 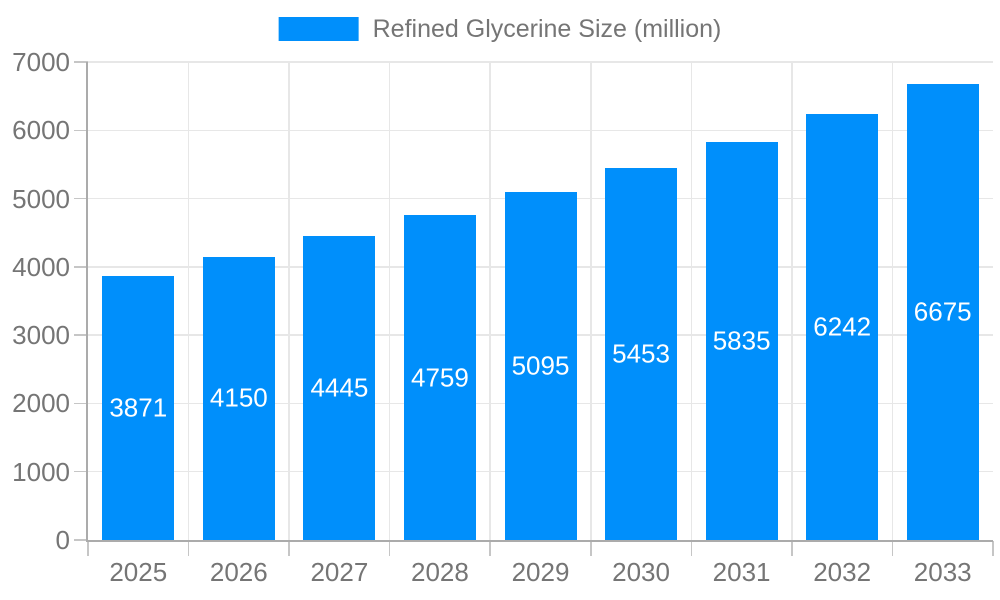 I want to click on legend-item: Refined Glycerine Size (million), so click(x=500, y=29).